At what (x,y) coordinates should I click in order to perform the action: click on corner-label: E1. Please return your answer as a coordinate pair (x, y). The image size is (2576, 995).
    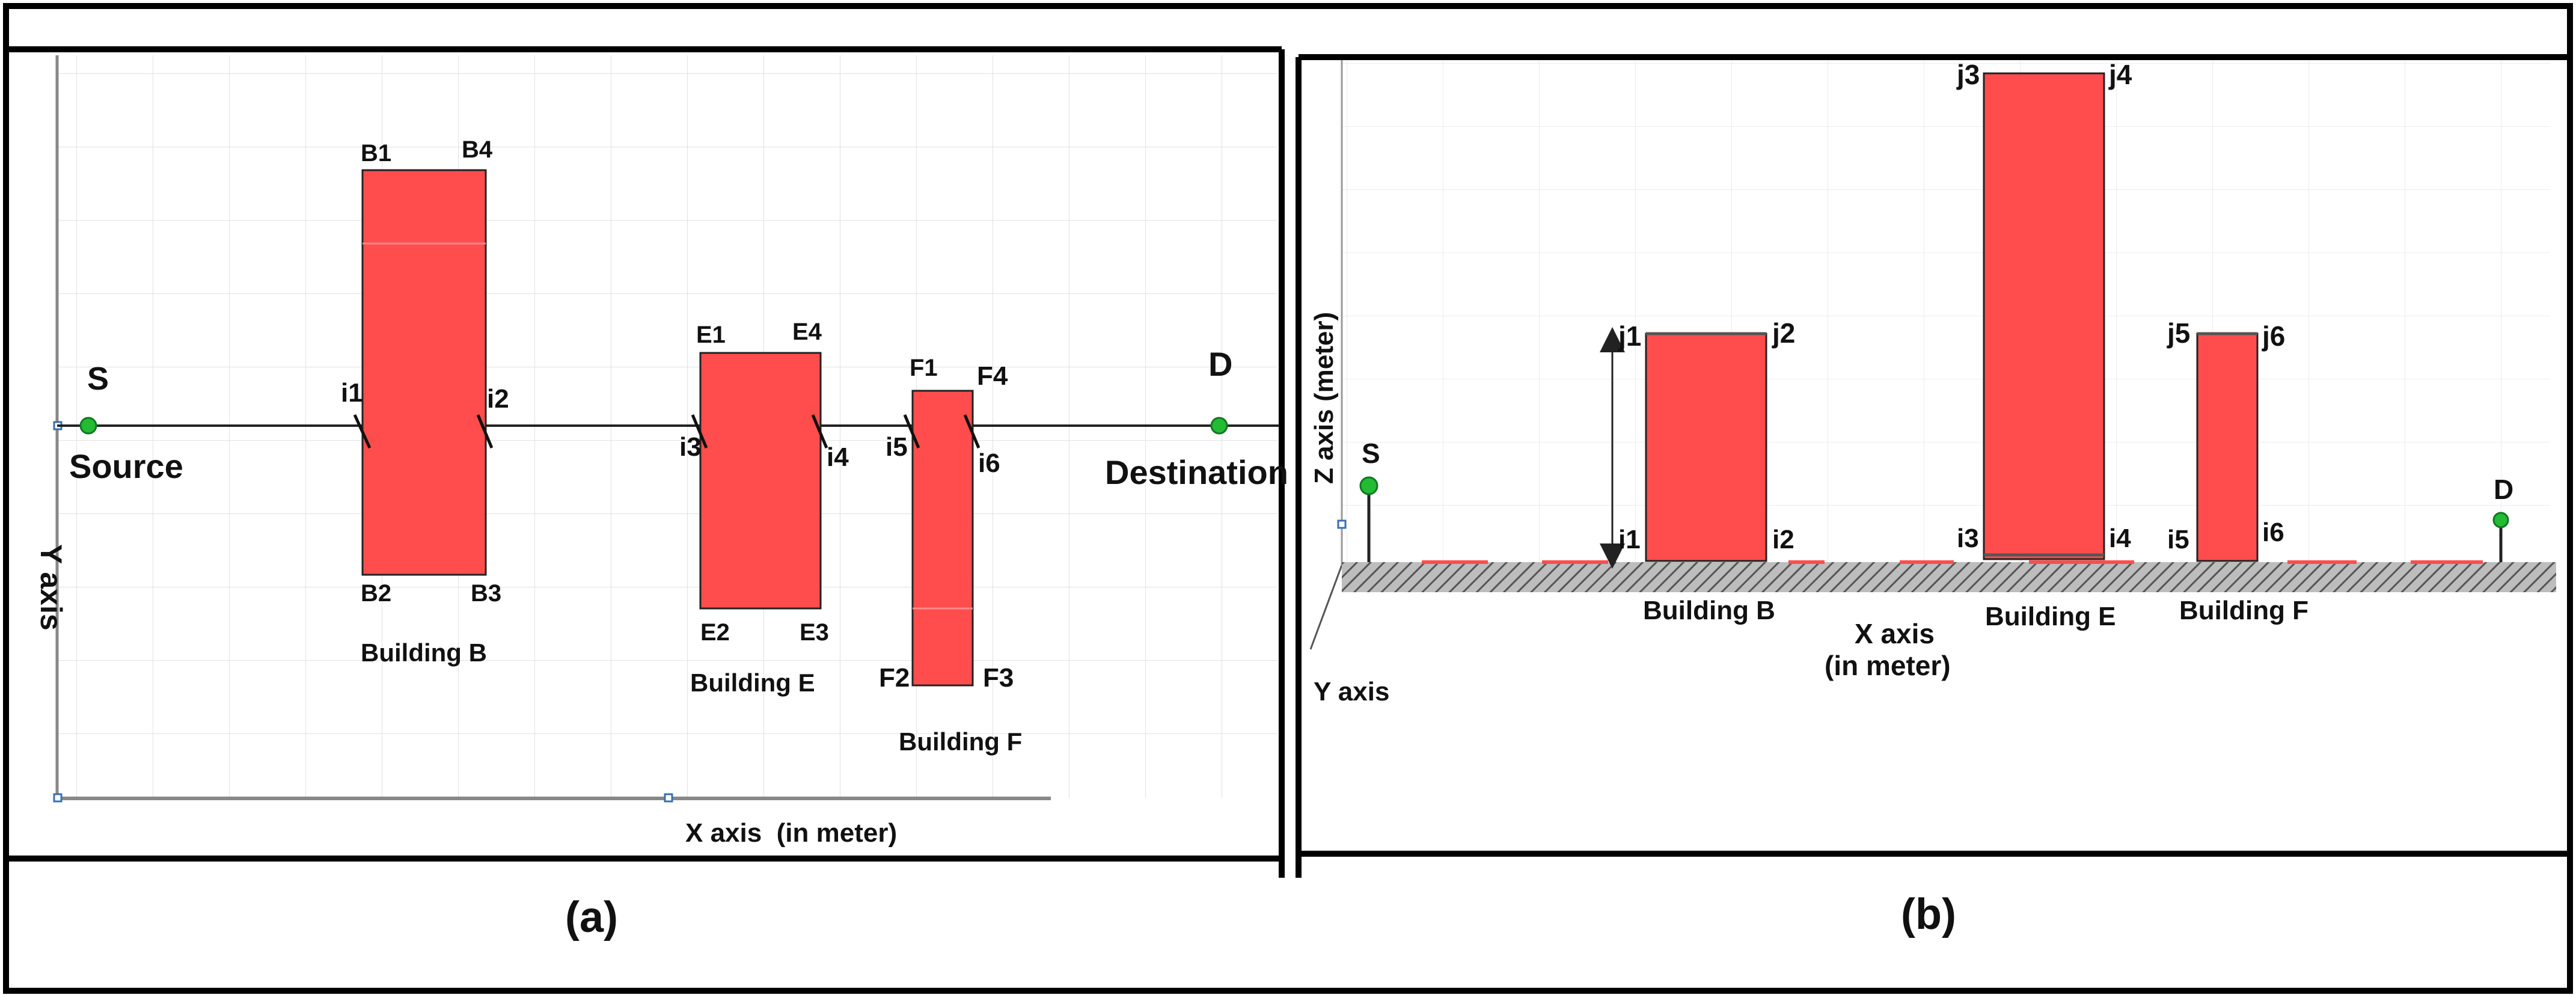
    Looking at the image, I should click on (711, 335).